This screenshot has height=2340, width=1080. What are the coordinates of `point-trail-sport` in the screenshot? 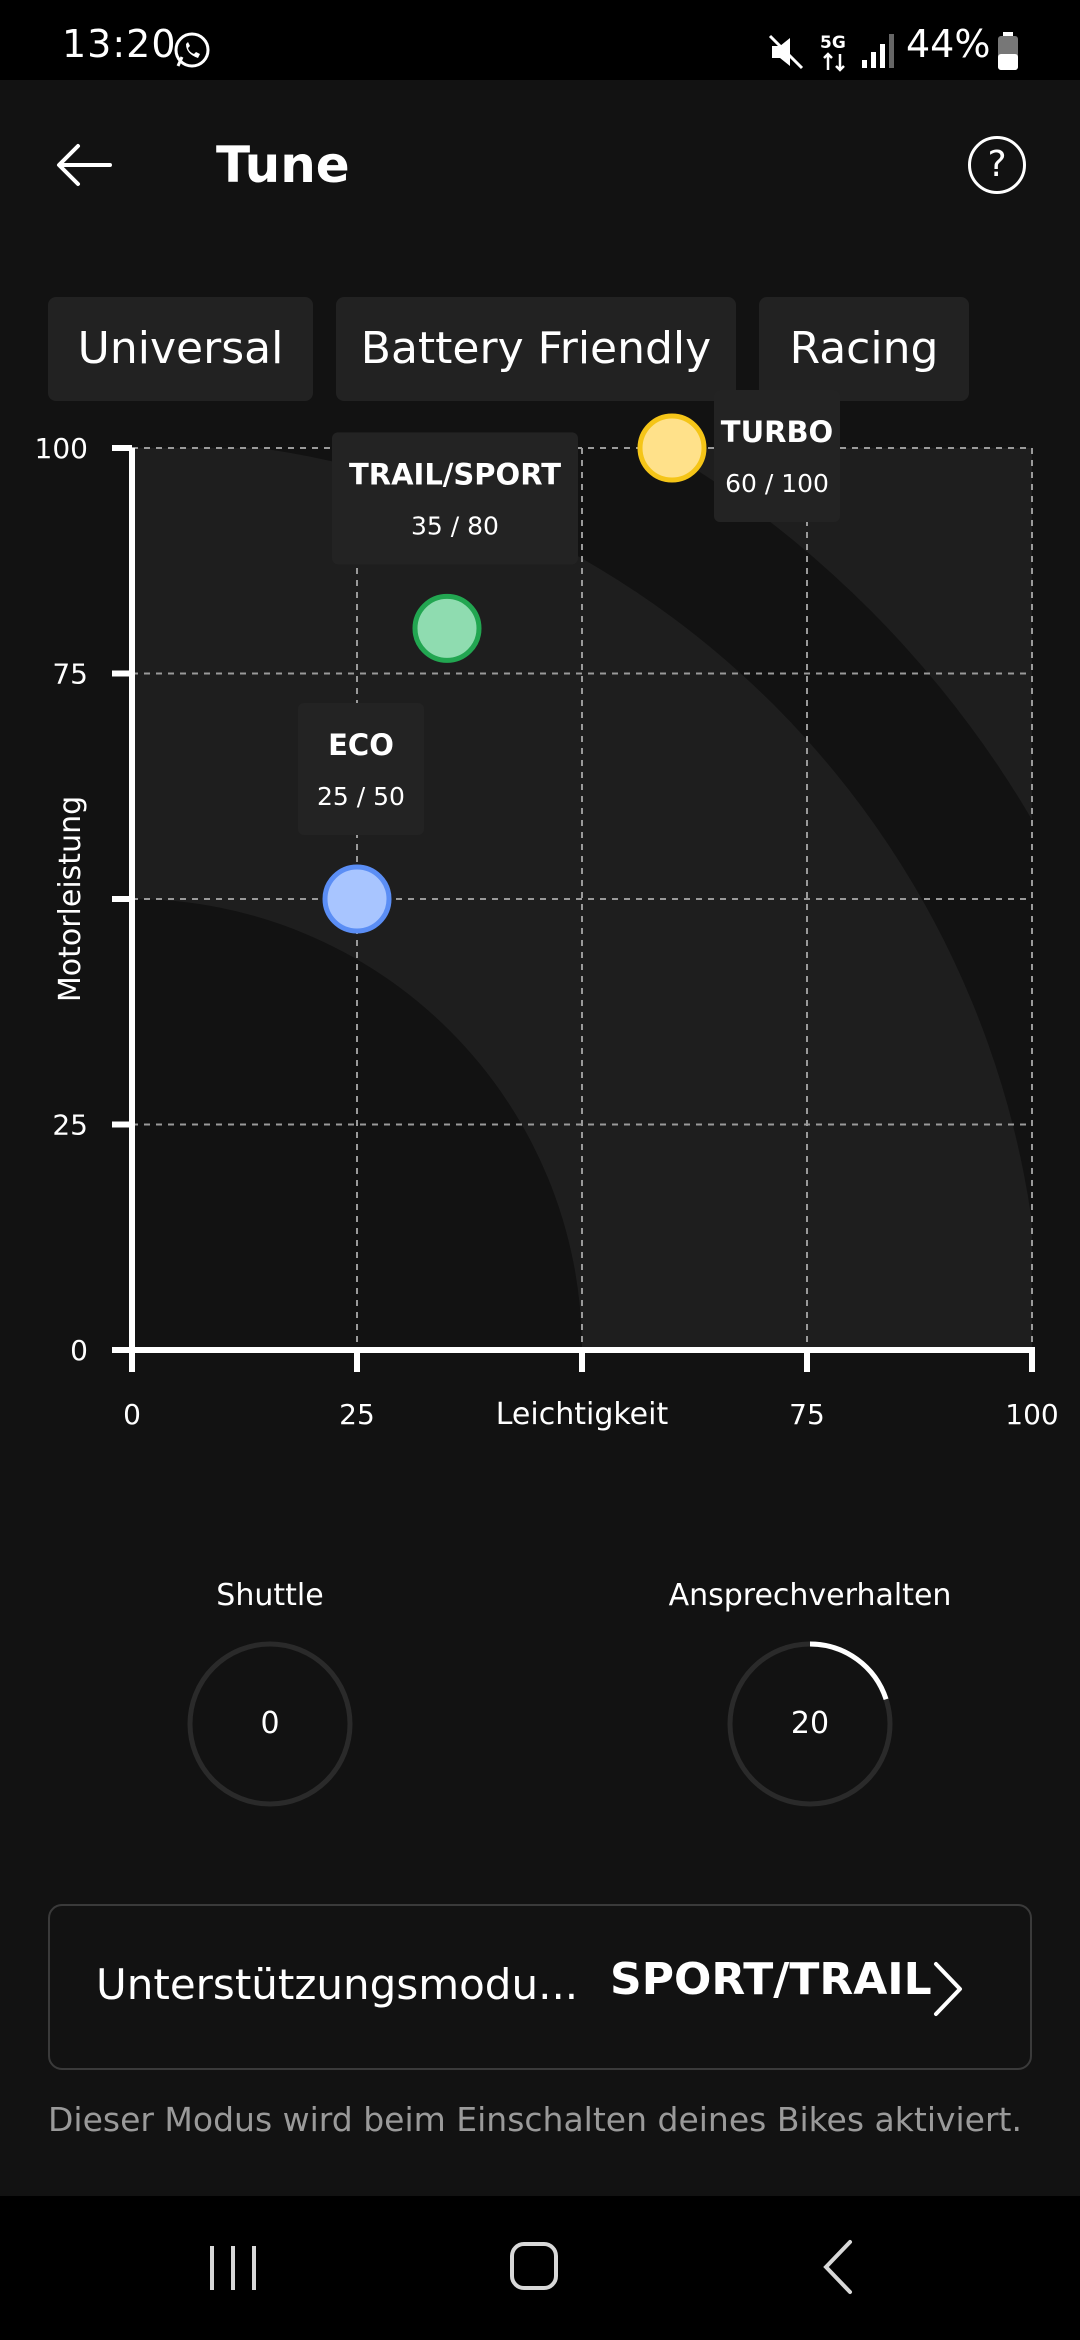 It's located at (447, 628).